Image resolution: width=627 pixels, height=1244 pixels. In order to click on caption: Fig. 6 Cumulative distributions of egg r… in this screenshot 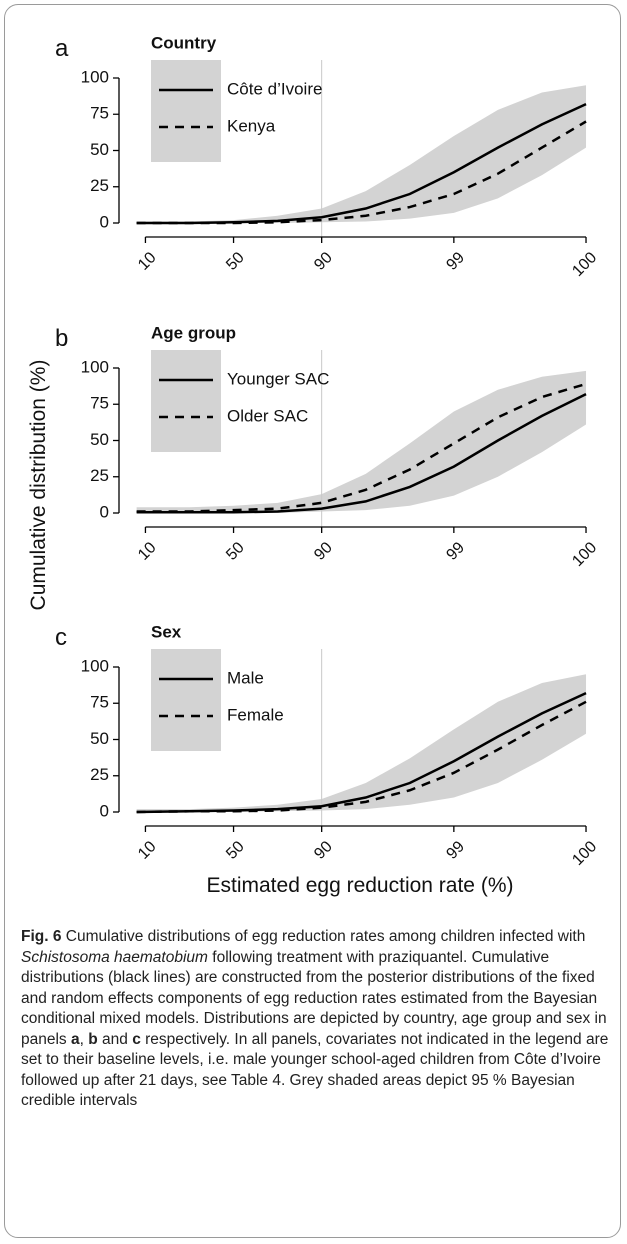, I will do `click(316, 1019)`.